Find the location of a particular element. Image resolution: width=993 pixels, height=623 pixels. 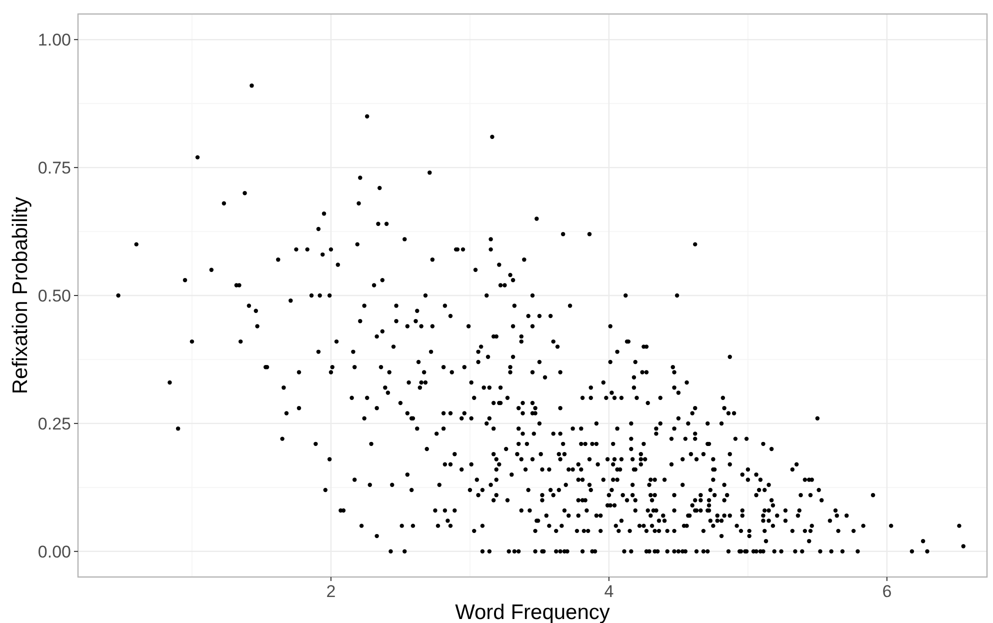

y-tick-label: 1.00 is located at coordinates (54, 40).